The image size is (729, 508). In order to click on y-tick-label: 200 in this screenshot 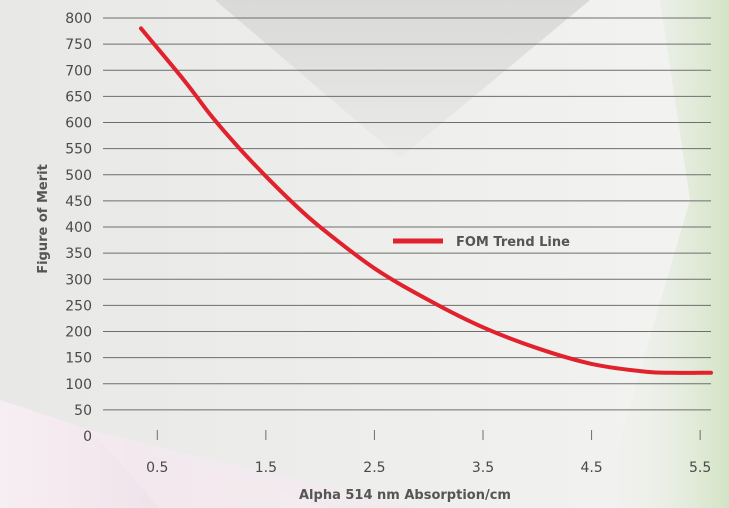, I will do `click(78, 333)`.